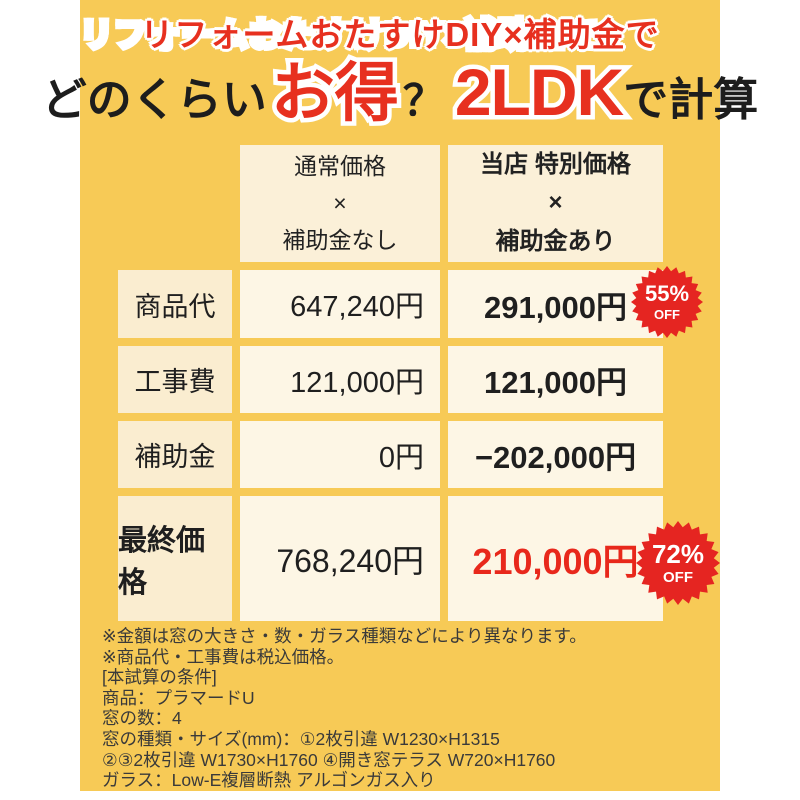 The width and height of the screenshot is (800, 800). I want to click on normal-price-construction-cost: 121,000円, so click(340, 379).